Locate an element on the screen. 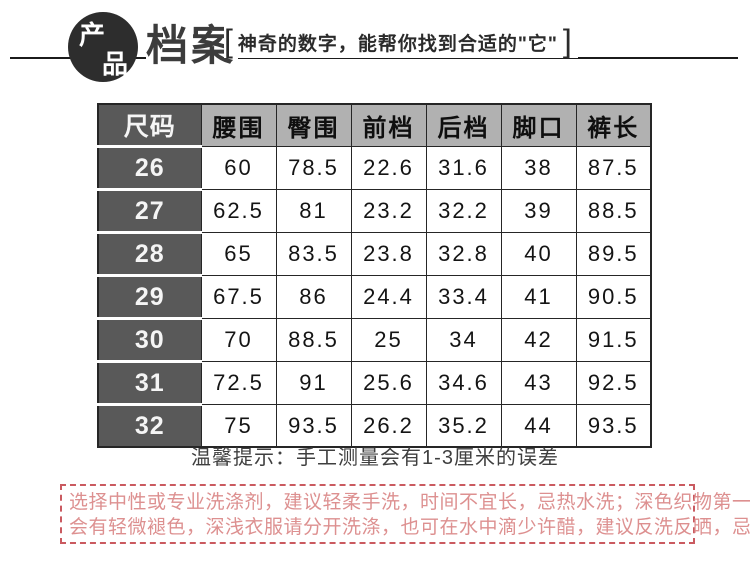  value-cell: 23.8 is located at coordinates (388, 254).